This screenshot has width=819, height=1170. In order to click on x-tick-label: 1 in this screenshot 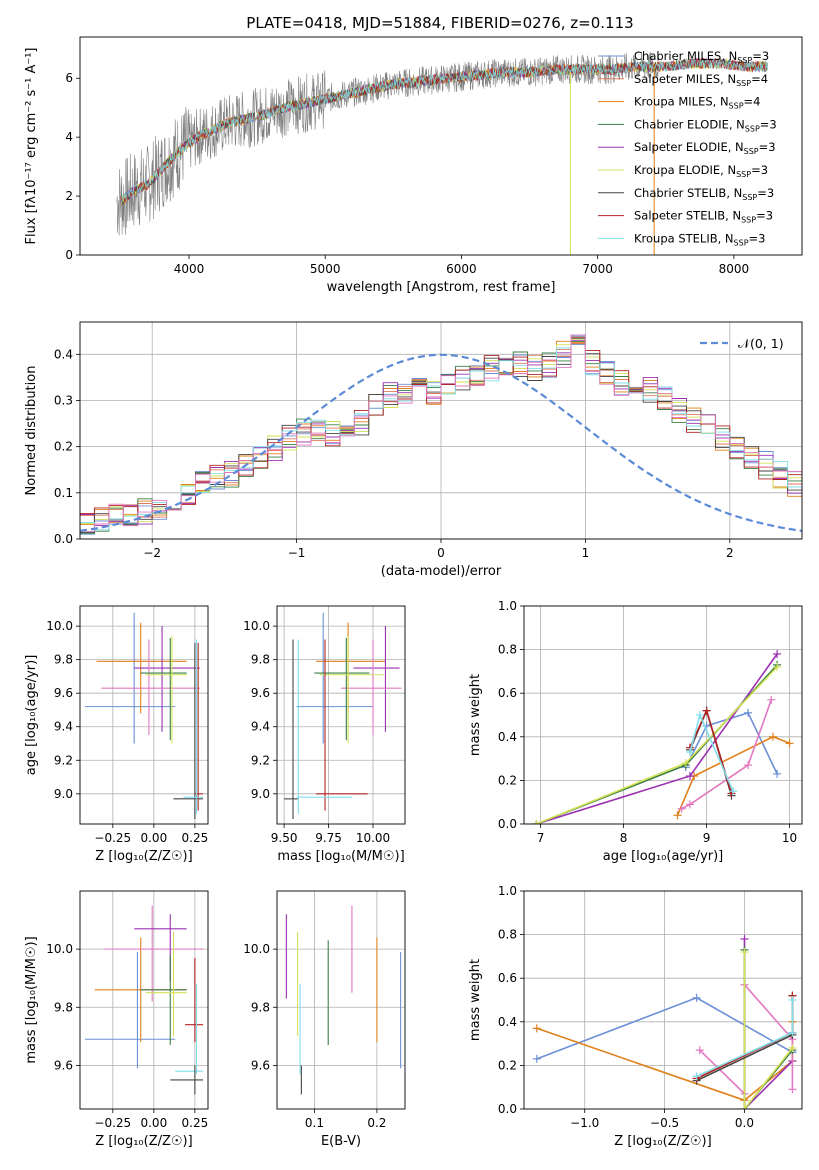, I will do `click(586, 553)`.